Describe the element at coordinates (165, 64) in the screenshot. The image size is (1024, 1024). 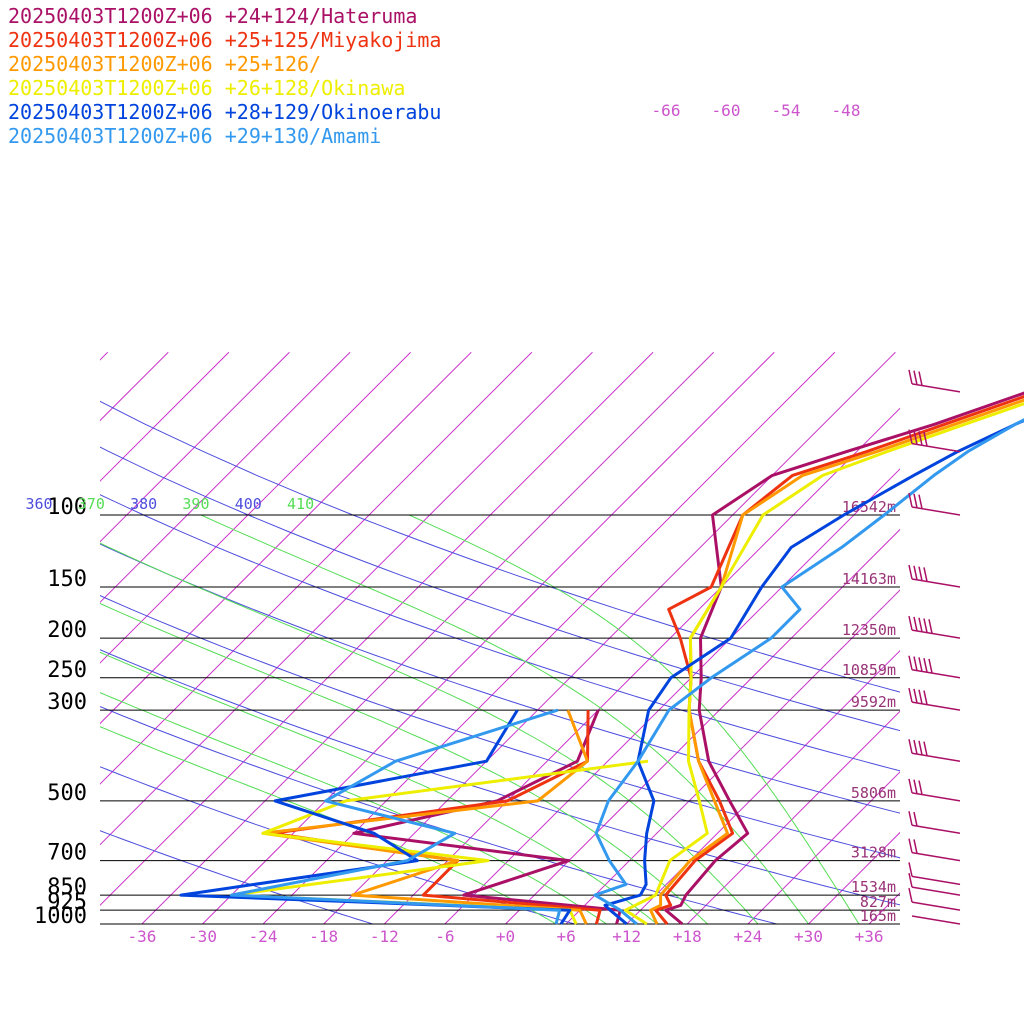
I see `legend-item: 20250403T1200Z+06 +25+126/` at that location.